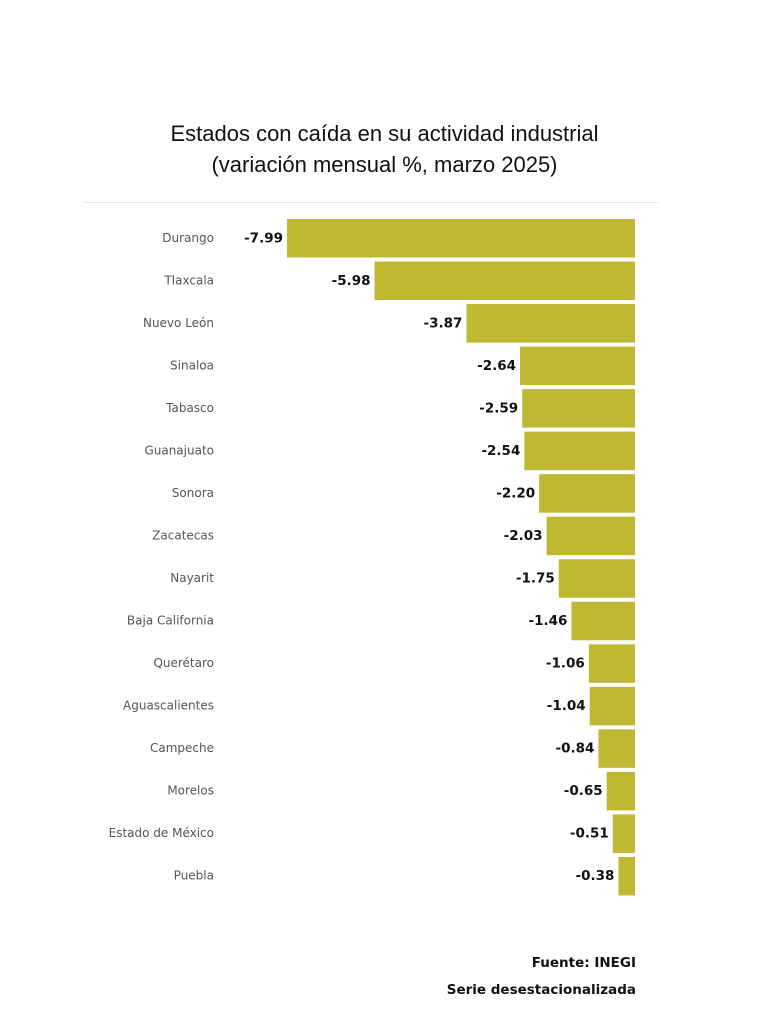 This screenshot has width=769, height=1024. Describe the element at coordinates (194, 876) in the screenshot. I see `category-label: Puebla` at that location.